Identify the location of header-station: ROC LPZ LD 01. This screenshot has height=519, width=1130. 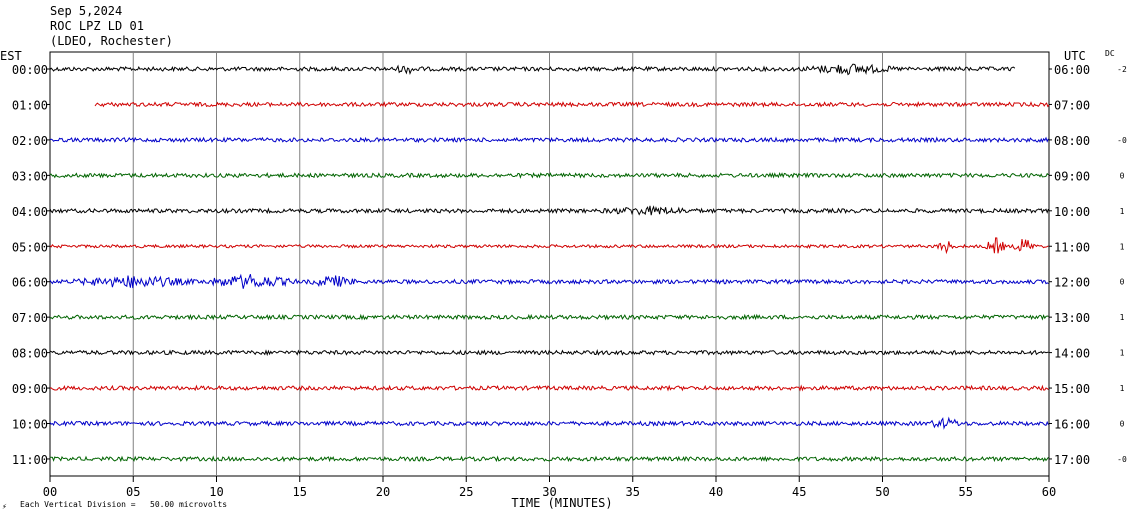
(97, 26).